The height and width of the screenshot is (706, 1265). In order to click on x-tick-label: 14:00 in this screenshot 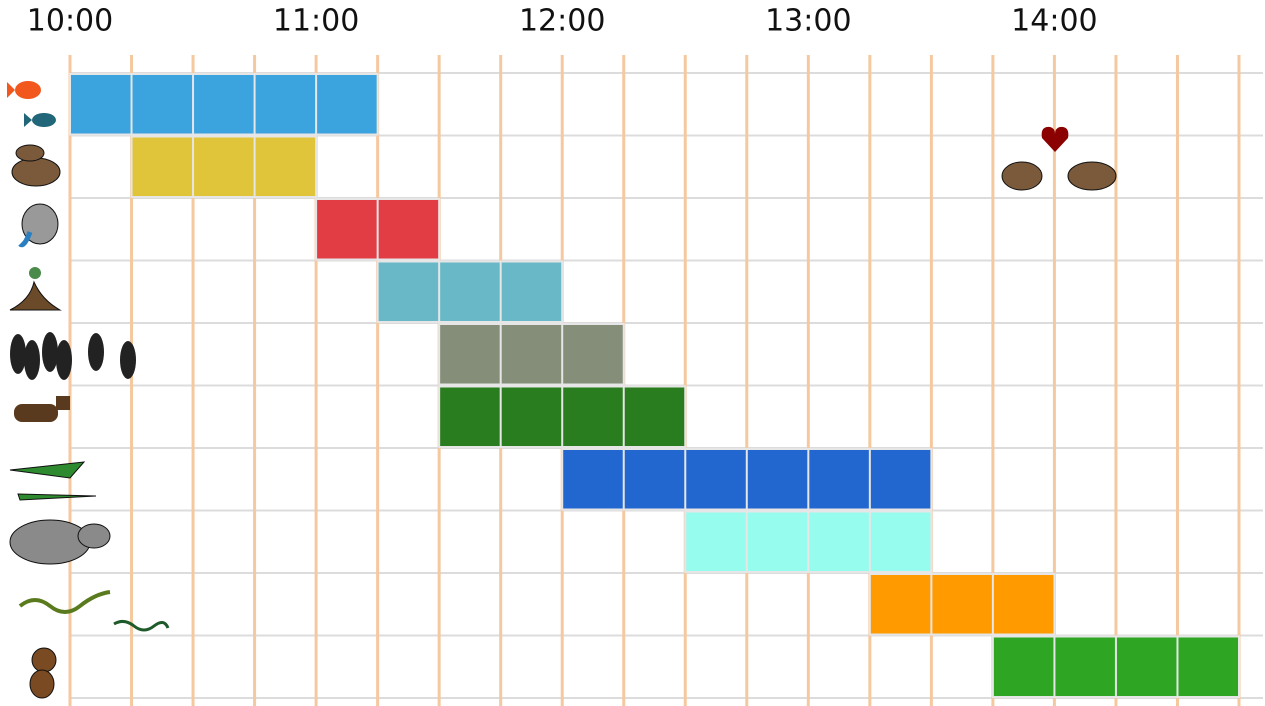, I will do `click(1054, 21)`.